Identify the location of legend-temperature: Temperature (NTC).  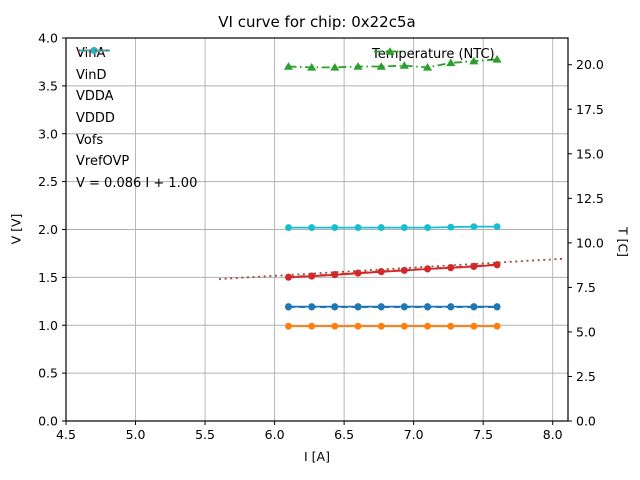
(433, 55).